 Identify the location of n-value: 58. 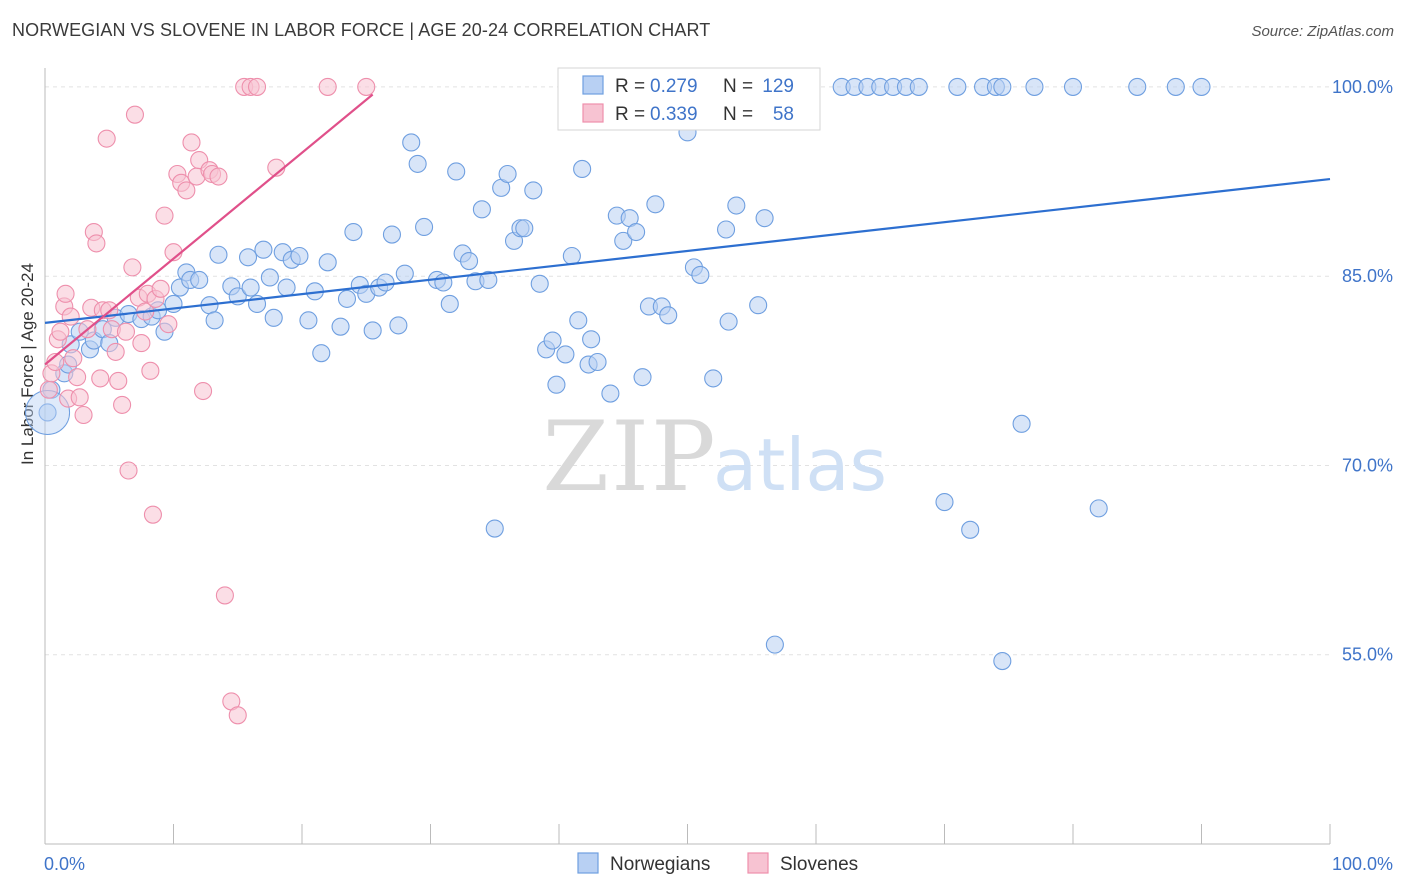
(783, 114).